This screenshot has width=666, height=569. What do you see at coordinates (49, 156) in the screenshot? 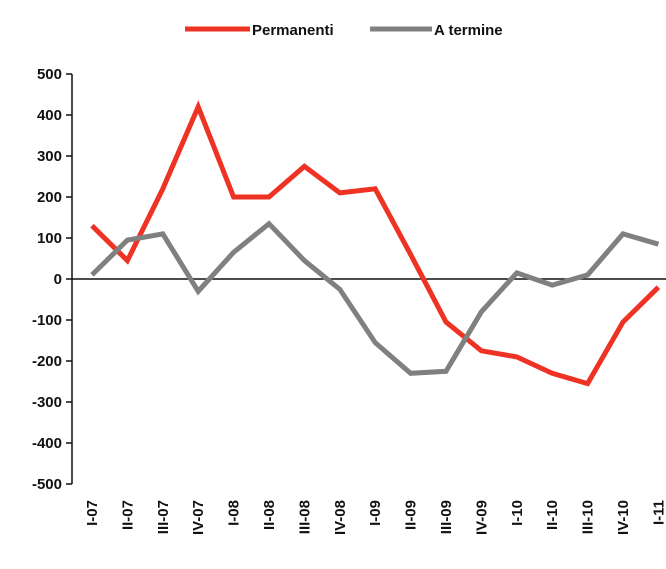
I see `y-tick-label: 300` at bounding box center [49, 156].